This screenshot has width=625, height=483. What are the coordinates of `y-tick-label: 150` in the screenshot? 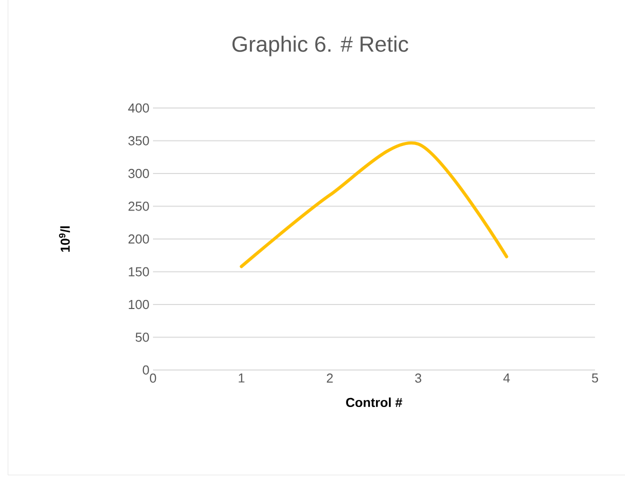 It's located at (138, 271).